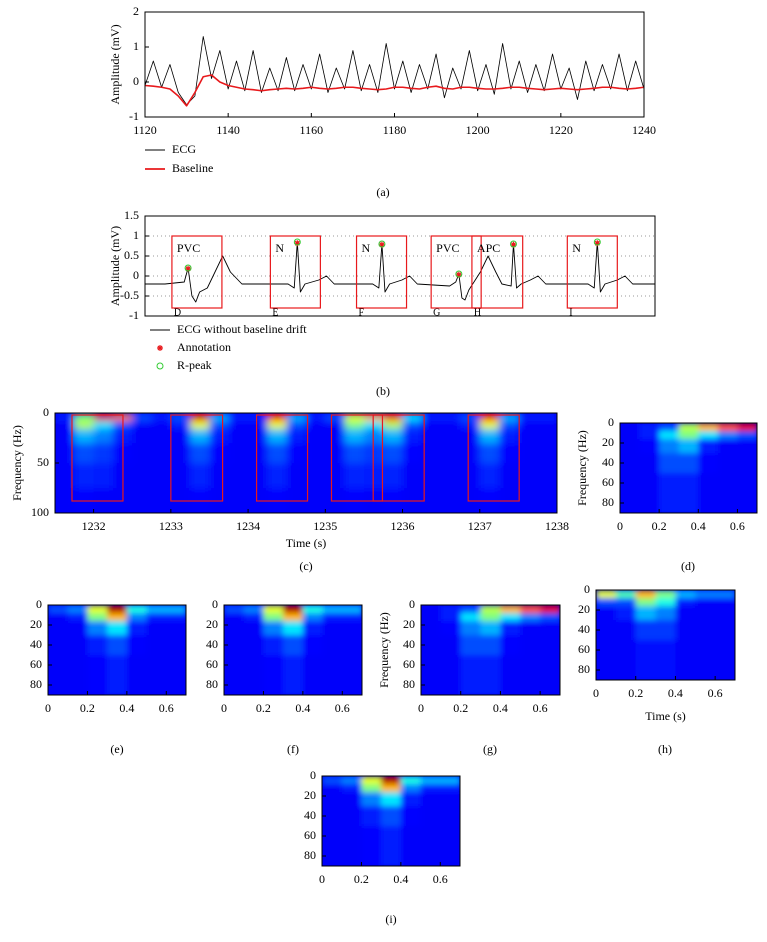 The width and height of the screenshot is (767, 942). I want to click on x-tick-label: 1220, so click(561, 130).